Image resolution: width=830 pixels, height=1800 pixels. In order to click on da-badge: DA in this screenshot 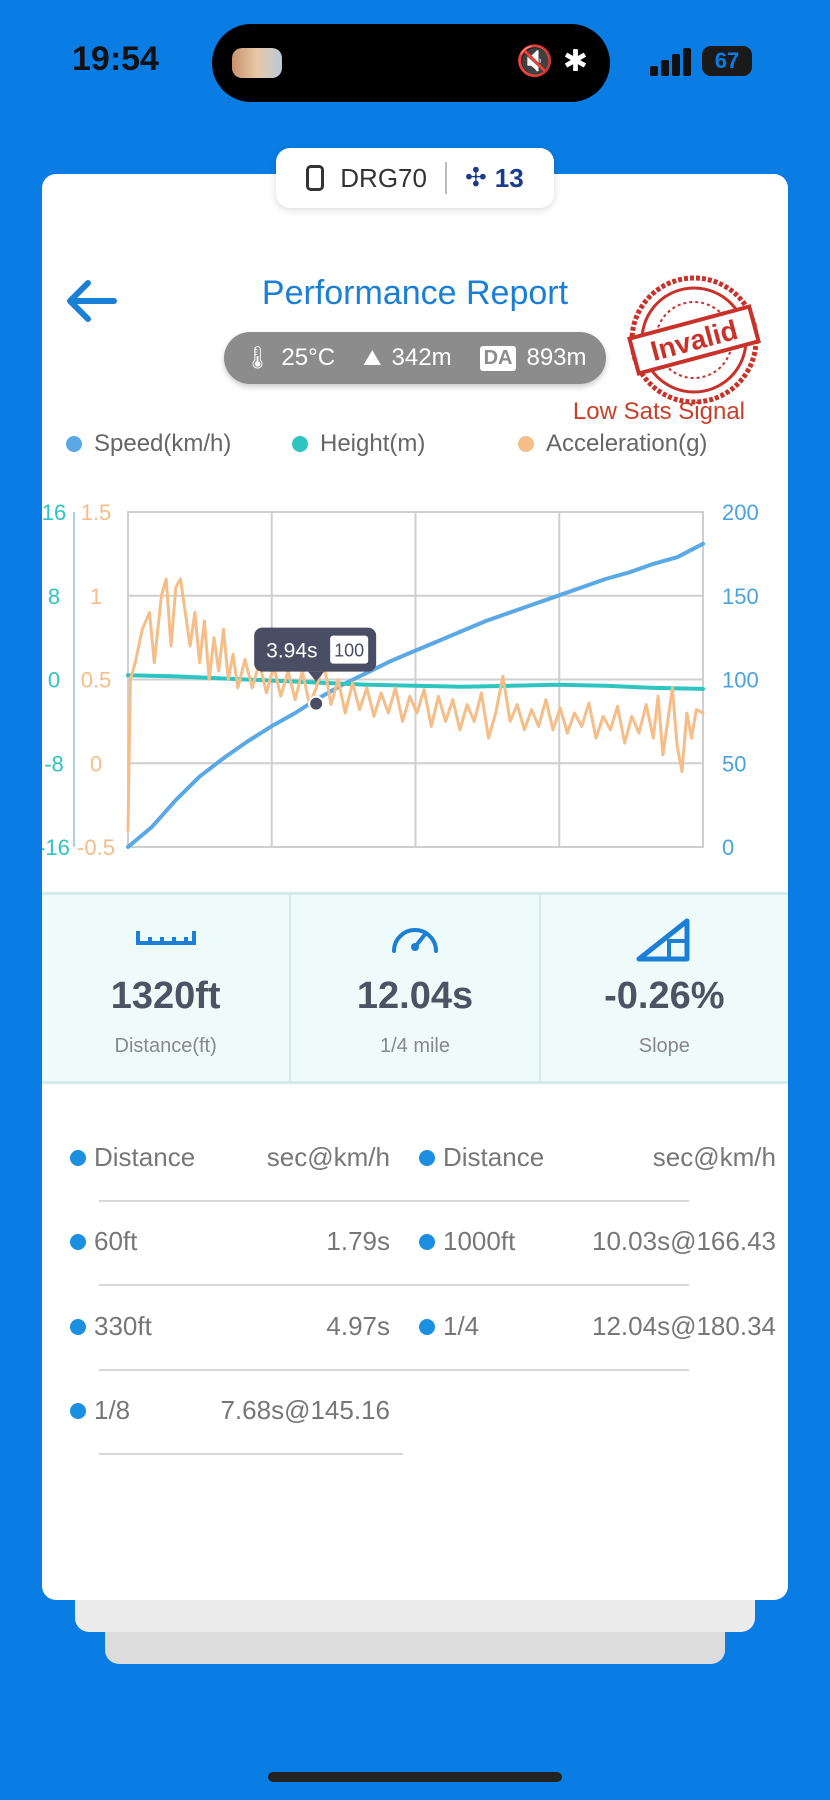, I will do `click(498, 358)`.